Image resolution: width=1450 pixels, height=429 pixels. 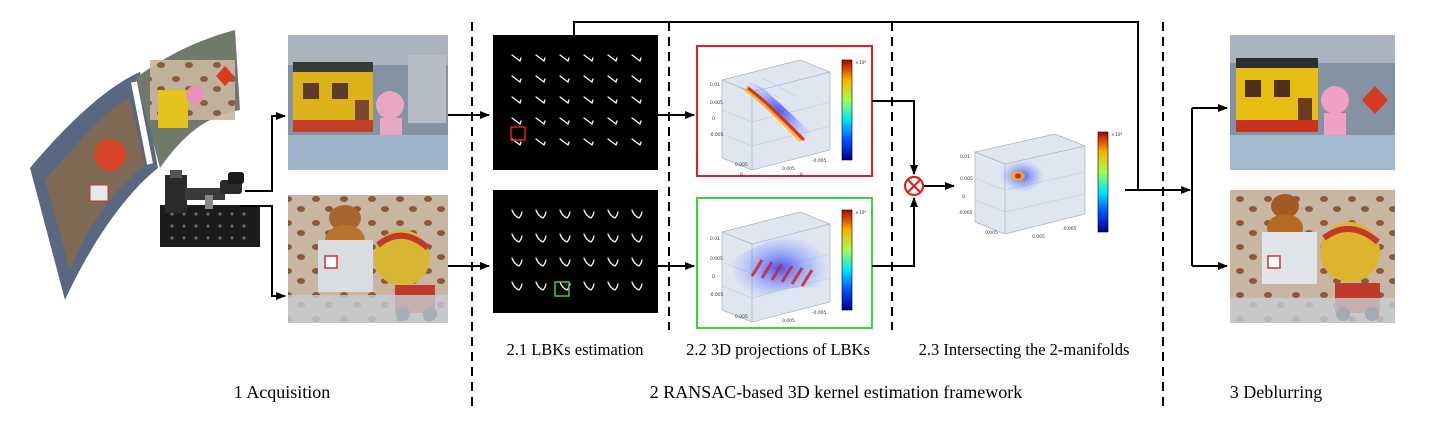 I want to click on lbk-grid-top, so click(x=575, y=102).